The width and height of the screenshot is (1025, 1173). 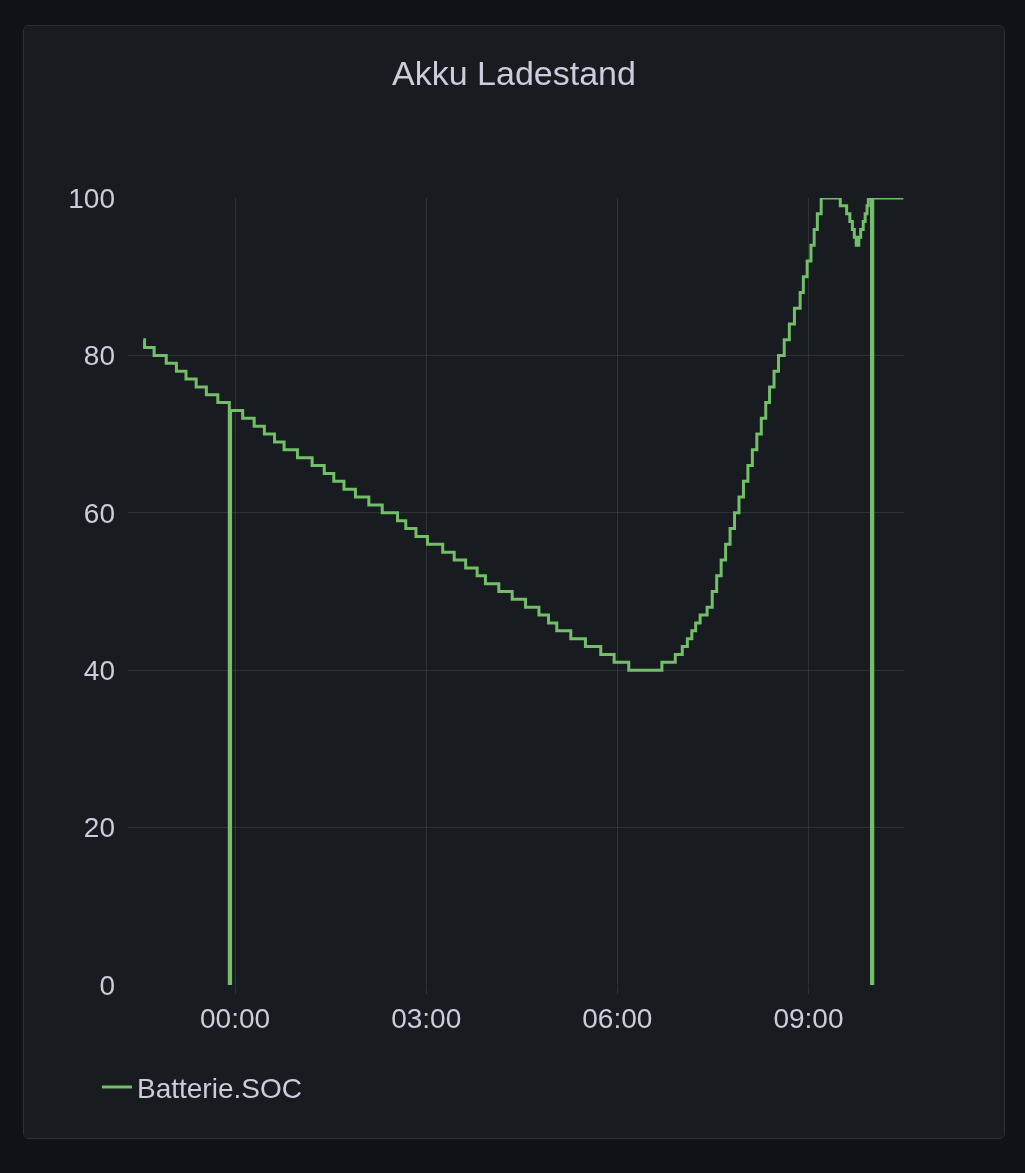 I want to click on y-tick-label: 80, so click(x=99, y=356).